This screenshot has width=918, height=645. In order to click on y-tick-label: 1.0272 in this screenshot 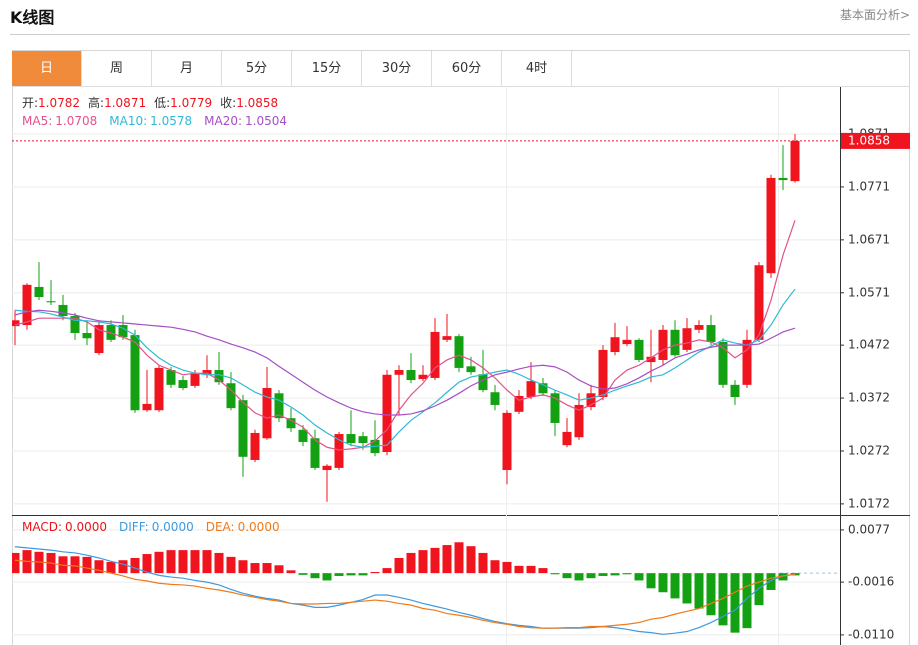, I will do `click(869, 450)`.